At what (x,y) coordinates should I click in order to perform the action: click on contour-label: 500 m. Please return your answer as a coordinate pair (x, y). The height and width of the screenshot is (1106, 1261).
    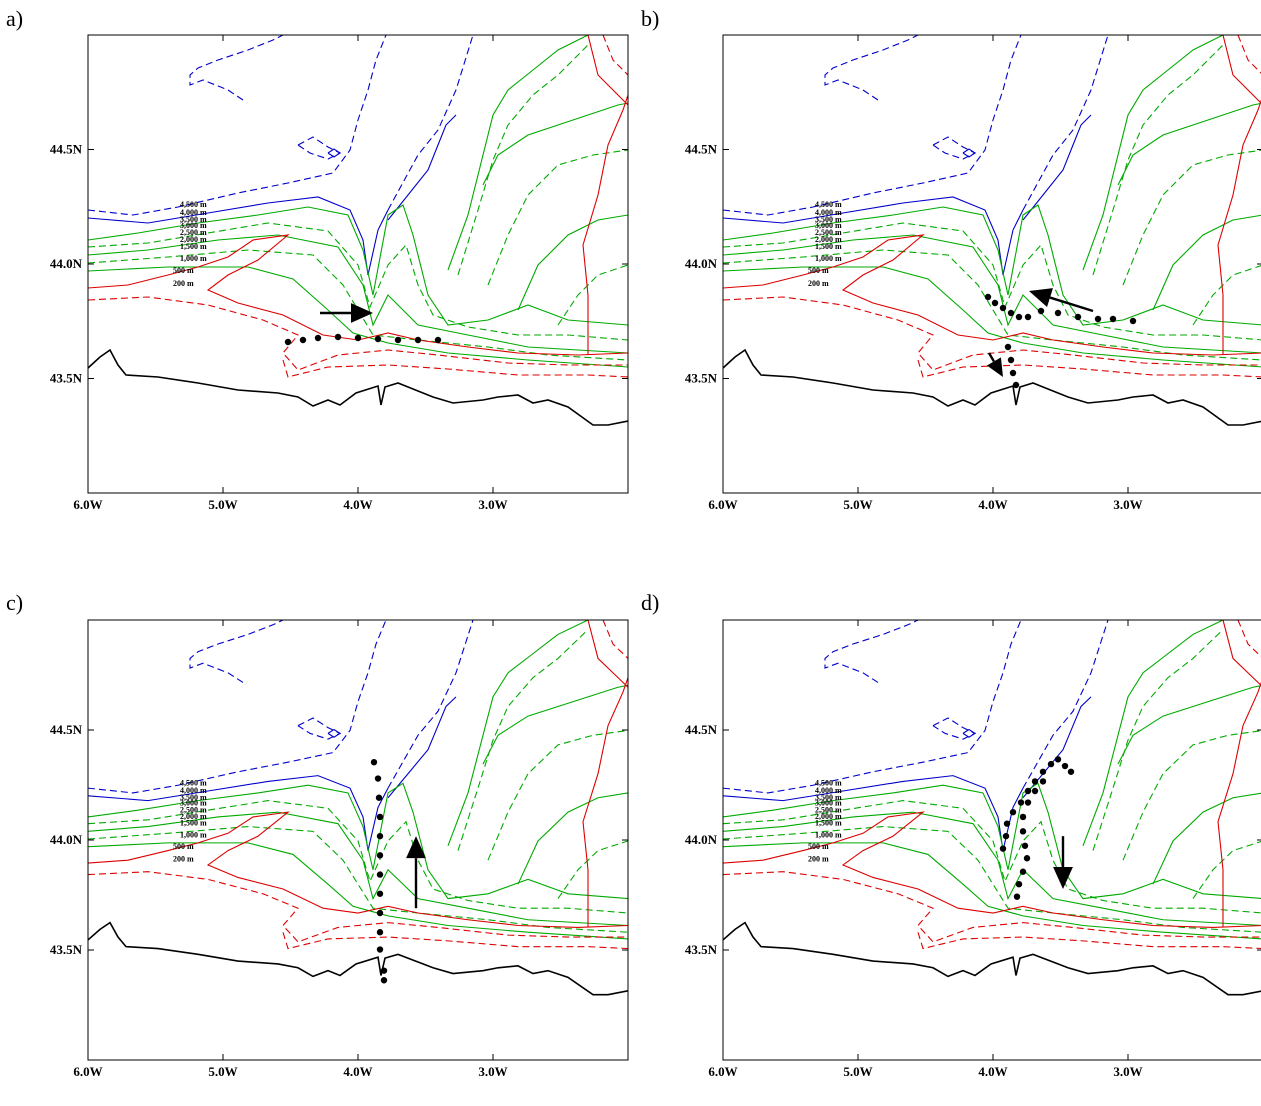
    Looking at the image, I should click on (818, 846).